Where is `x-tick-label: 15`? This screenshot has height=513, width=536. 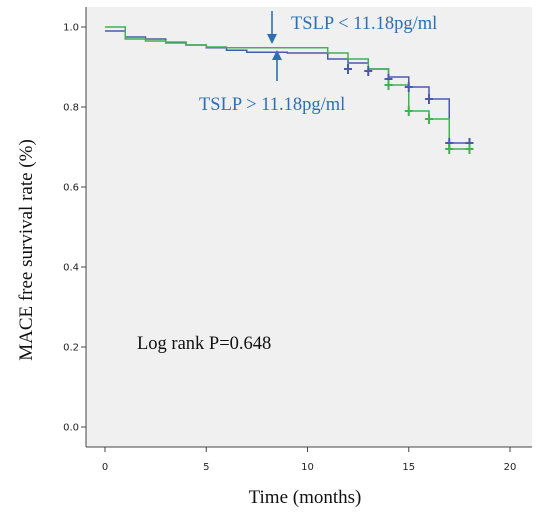 x-tick-label: 15 is located at coordinates (408, 467).